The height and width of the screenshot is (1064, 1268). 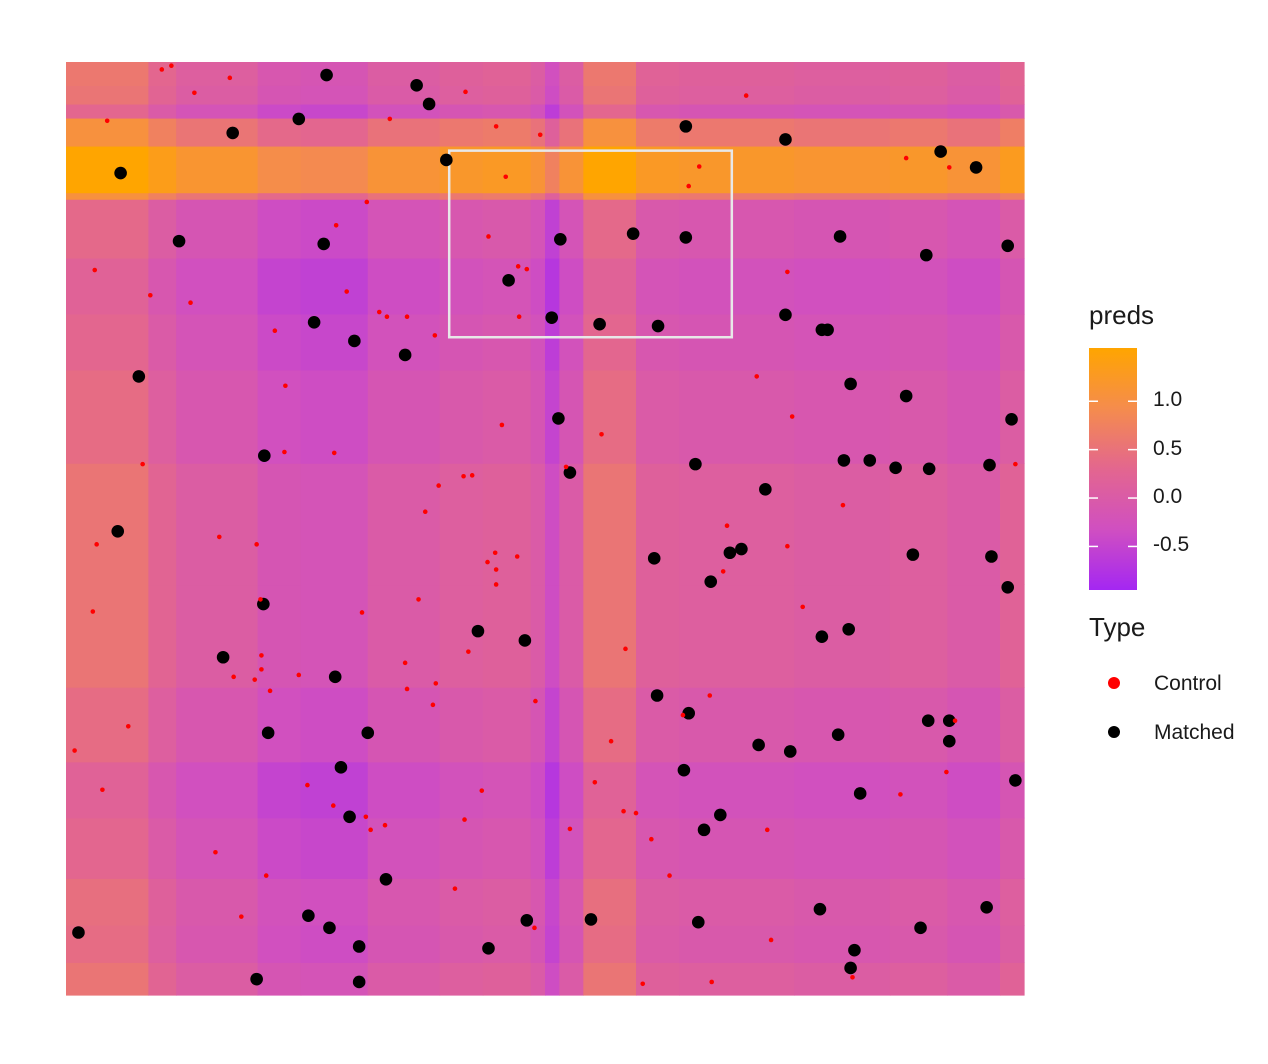 What do you see at coordinates (1114, 683) in the screenshot?
I see `control-legend-key` at bounding box center [1114, 683].